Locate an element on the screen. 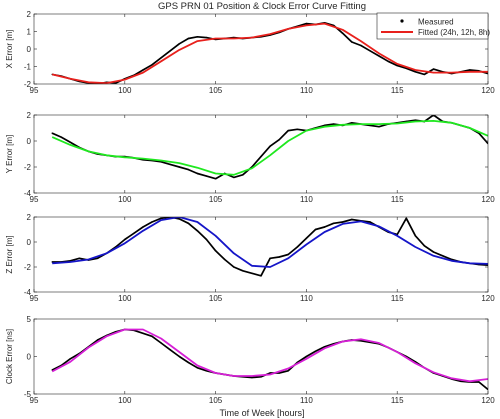  y-tick-label: -5 is located at coordinates (28, 394).